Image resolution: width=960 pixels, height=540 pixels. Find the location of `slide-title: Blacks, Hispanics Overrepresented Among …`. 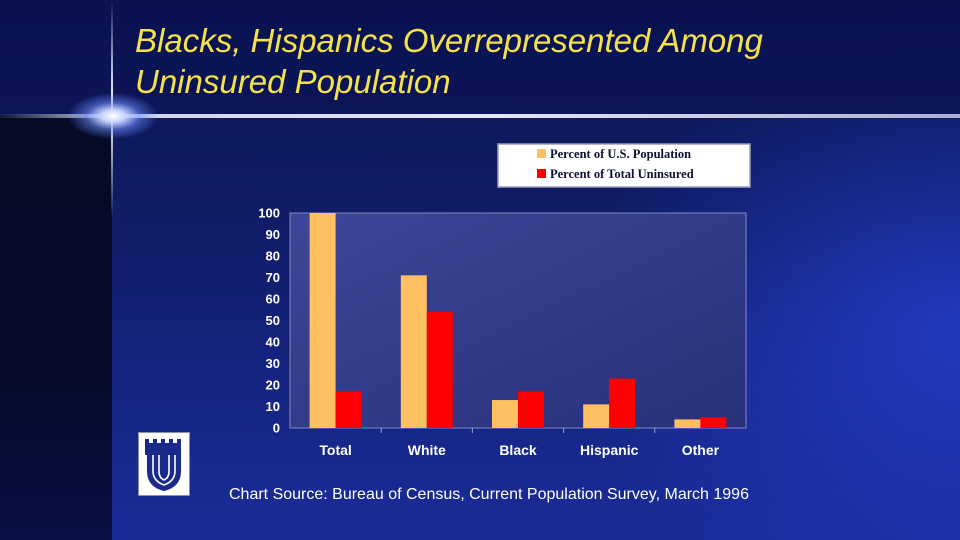

slide-title: Blacks, Hispanics Overrepresented Among … is located at coordinates (535, 61).